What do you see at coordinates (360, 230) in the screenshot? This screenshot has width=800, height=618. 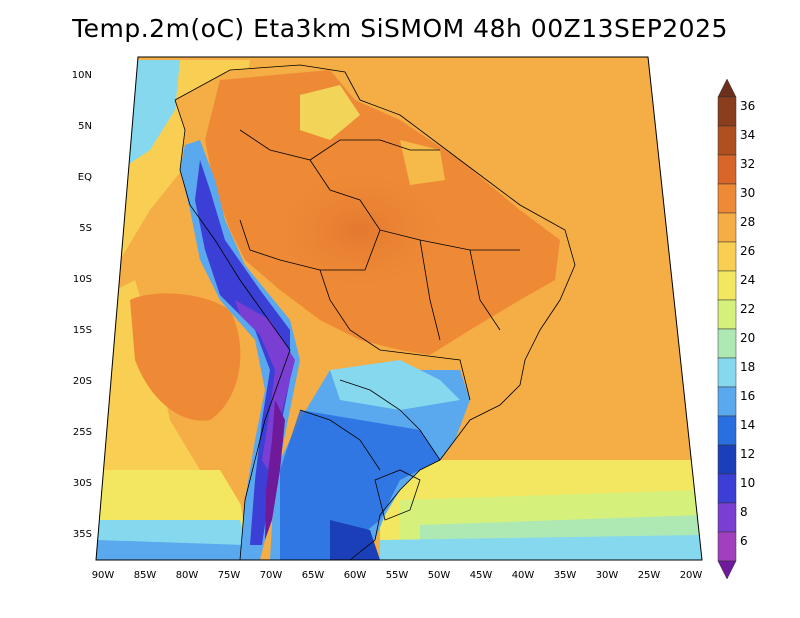 I see `amazon-warm-core` at bounding box center [360, 230].